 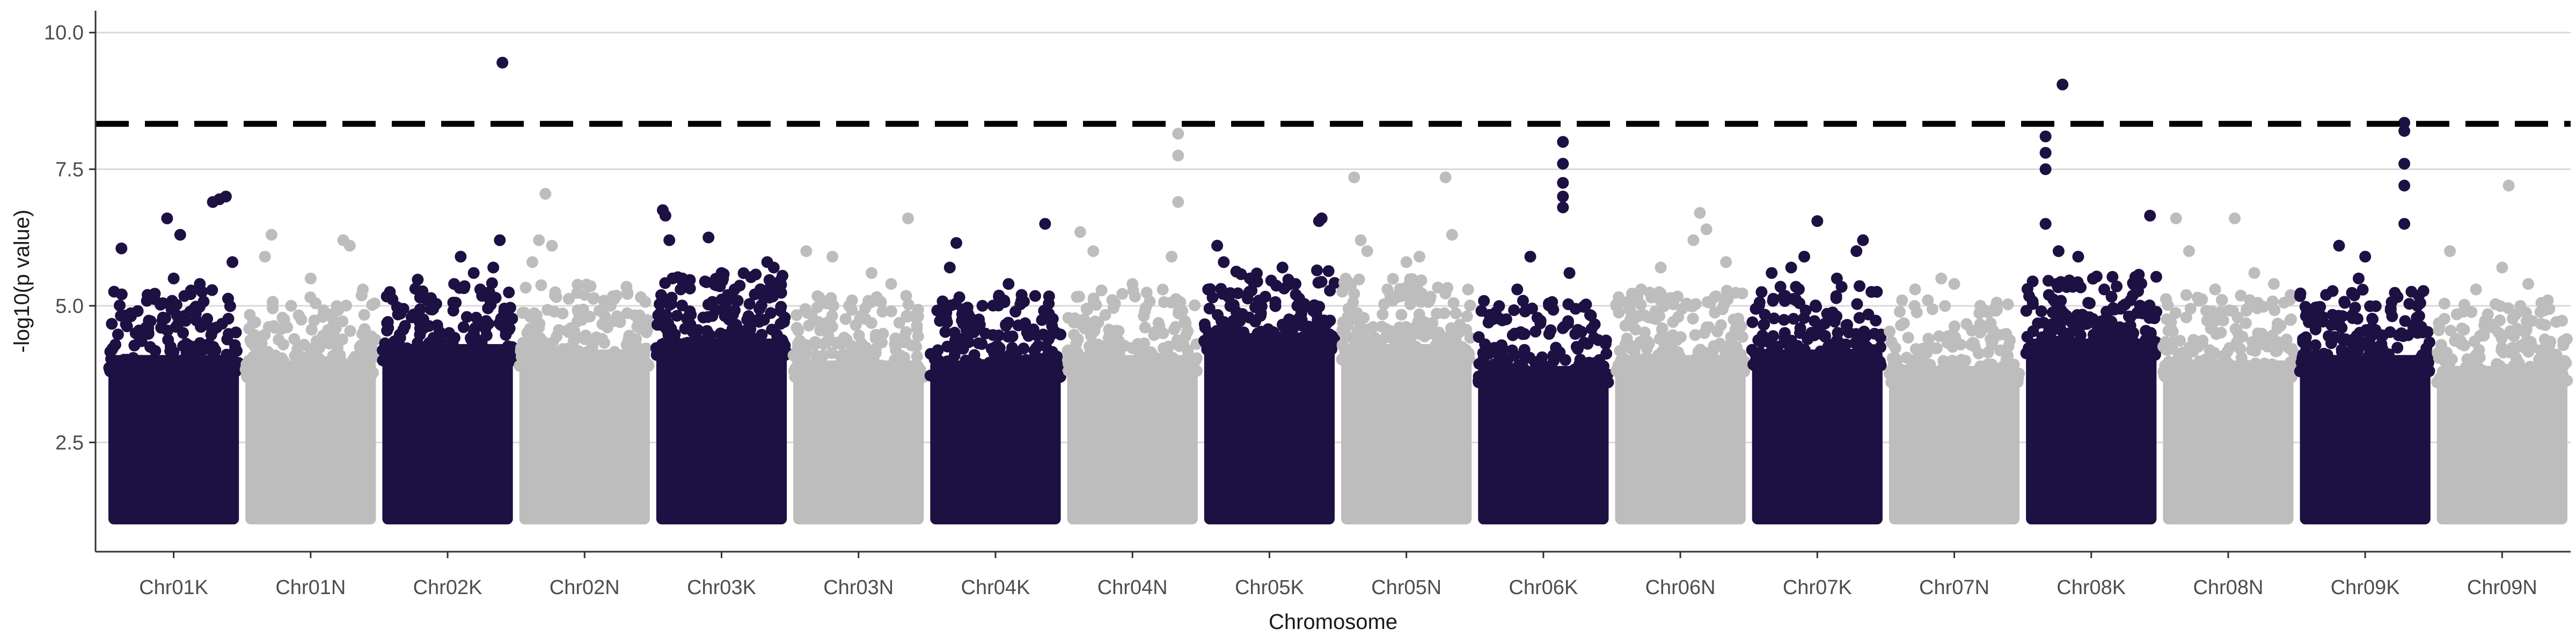 What do you see at coordinates (2228, 587) in the screenshot?
I see `x-tick-label-Chr08N: Chr08N` at bounding box center [2228, 587].